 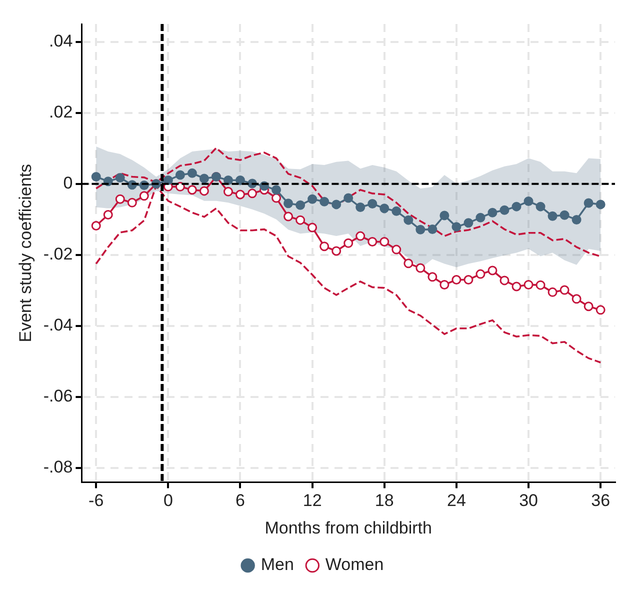 I want to click on y-tick-label: -.08, so click(x=58, y=467).